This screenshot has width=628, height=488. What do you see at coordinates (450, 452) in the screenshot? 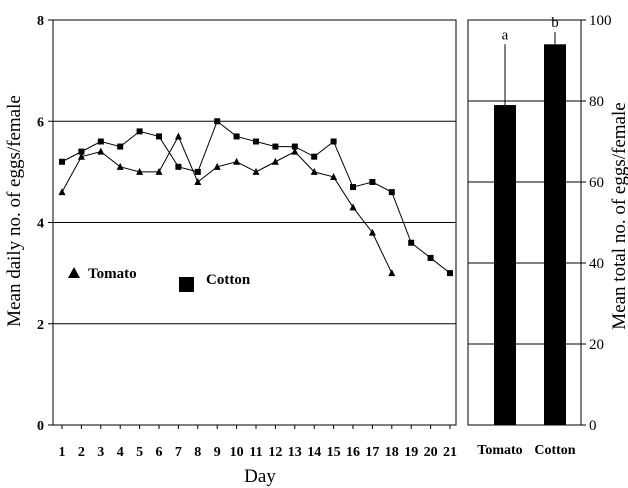
I see `x-tick-label: 21` at bounding box center [450, 452].